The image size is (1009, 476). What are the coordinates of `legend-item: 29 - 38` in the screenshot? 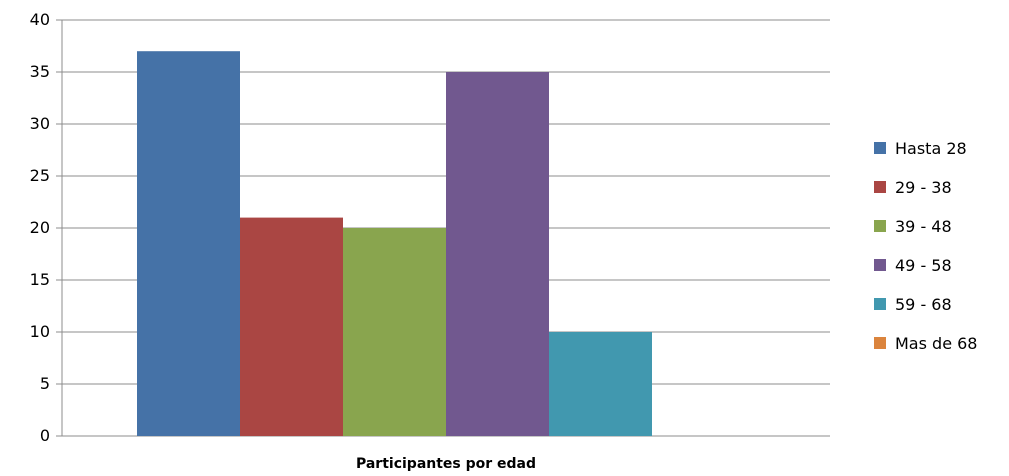 It's located at (913, 187).